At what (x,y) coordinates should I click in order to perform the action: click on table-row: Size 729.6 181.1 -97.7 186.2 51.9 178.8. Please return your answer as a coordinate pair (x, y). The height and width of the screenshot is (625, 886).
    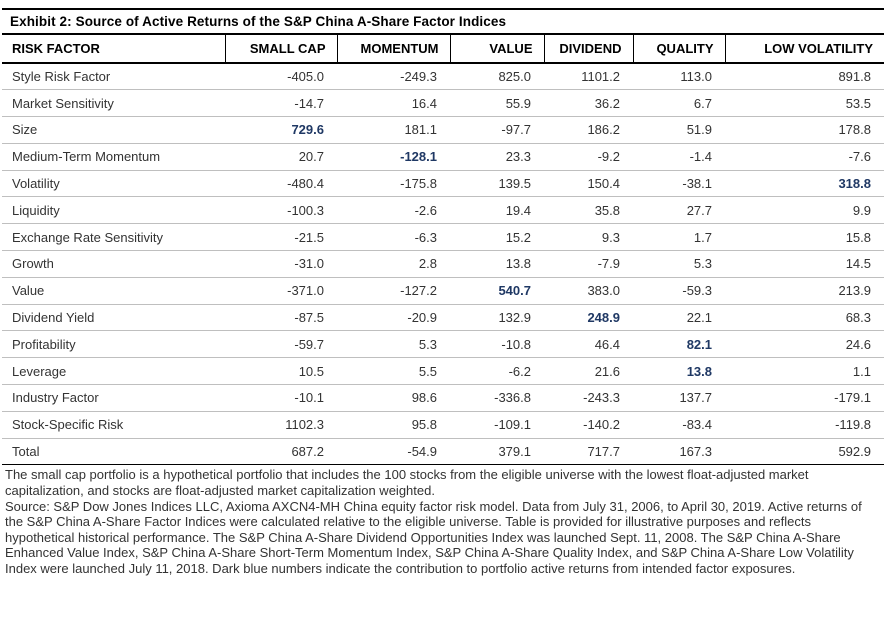
    Looking at the image, I should click on (443, 130).